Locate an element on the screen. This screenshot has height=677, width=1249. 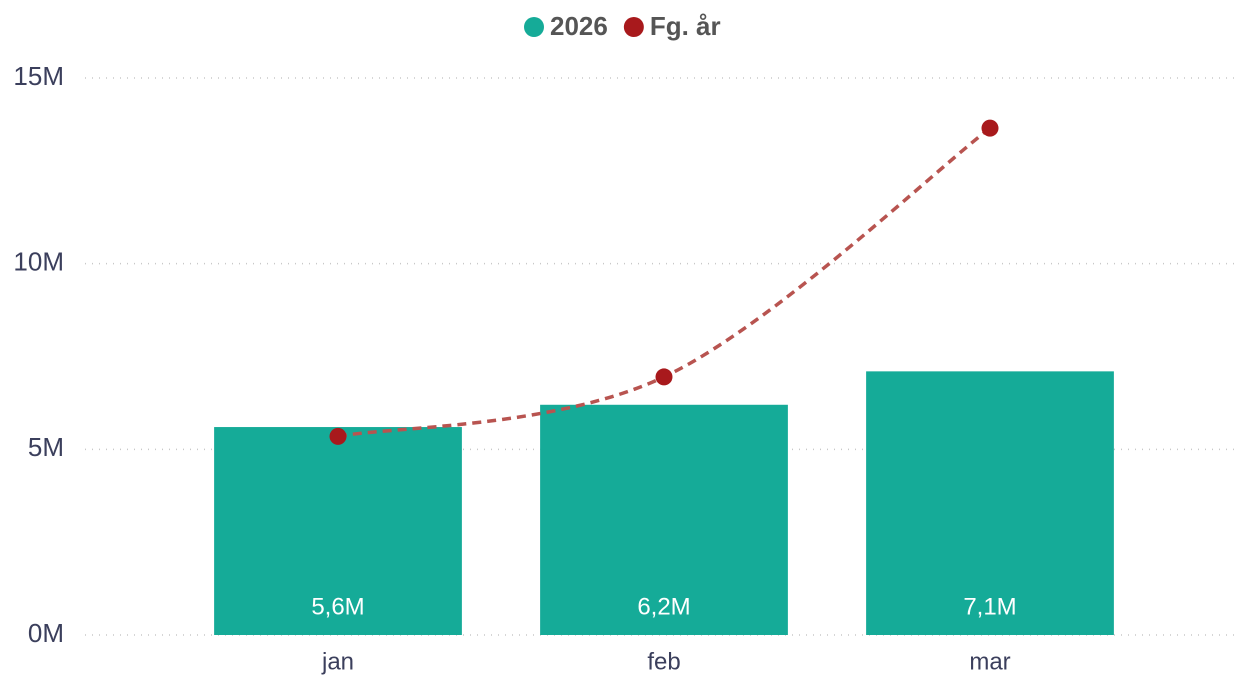
data-label: 7,1M is located at coordinates (989, 606).